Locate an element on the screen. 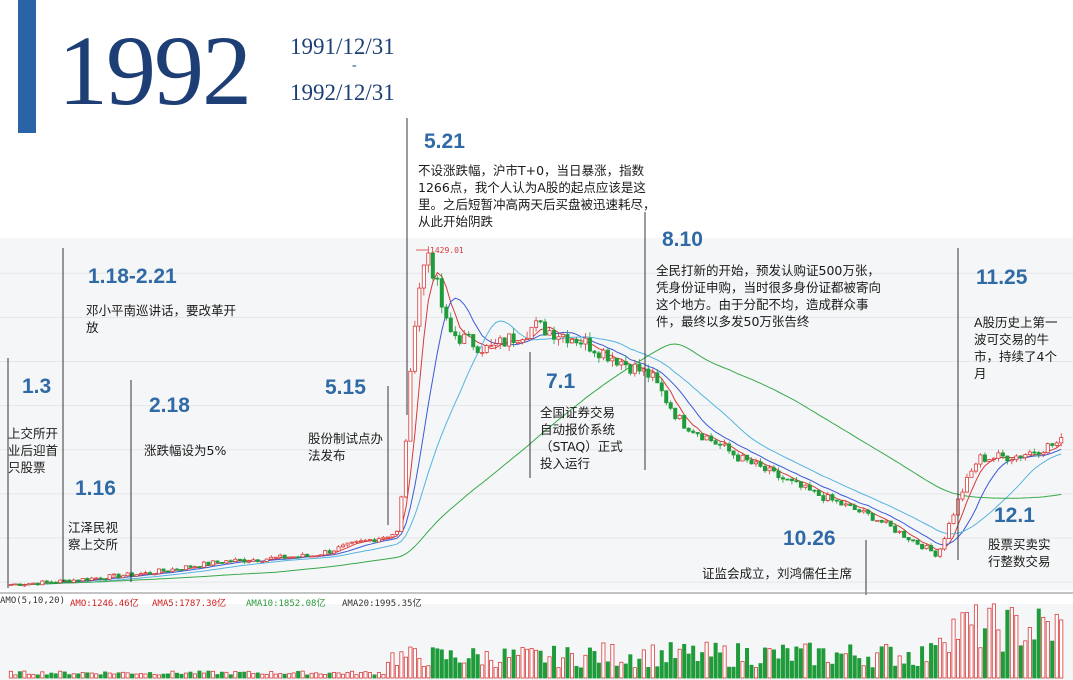  ann-10-26-date: 10.26 is located at coordinates (809, 538).